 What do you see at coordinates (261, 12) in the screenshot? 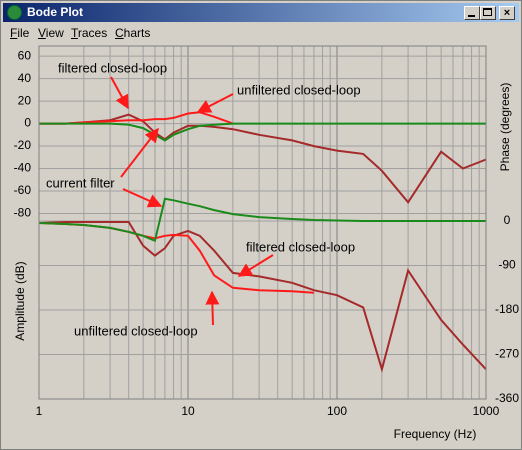
I see `title-bar: Bode Plot ×` at bounding box center [261, 12].